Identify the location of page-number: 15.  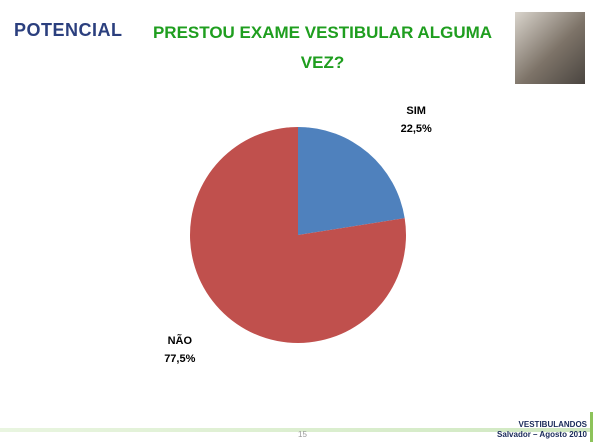
(302, 434).